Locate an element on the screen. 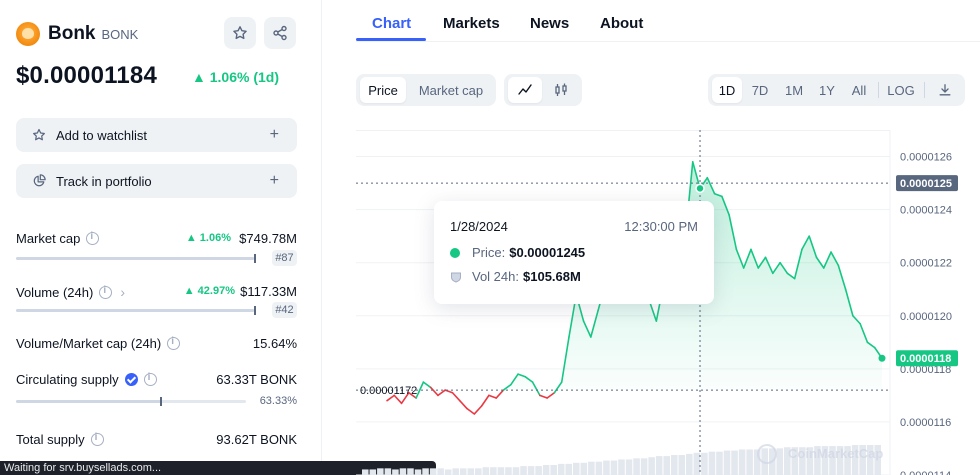  download-button is located at coordinates (945, 90).